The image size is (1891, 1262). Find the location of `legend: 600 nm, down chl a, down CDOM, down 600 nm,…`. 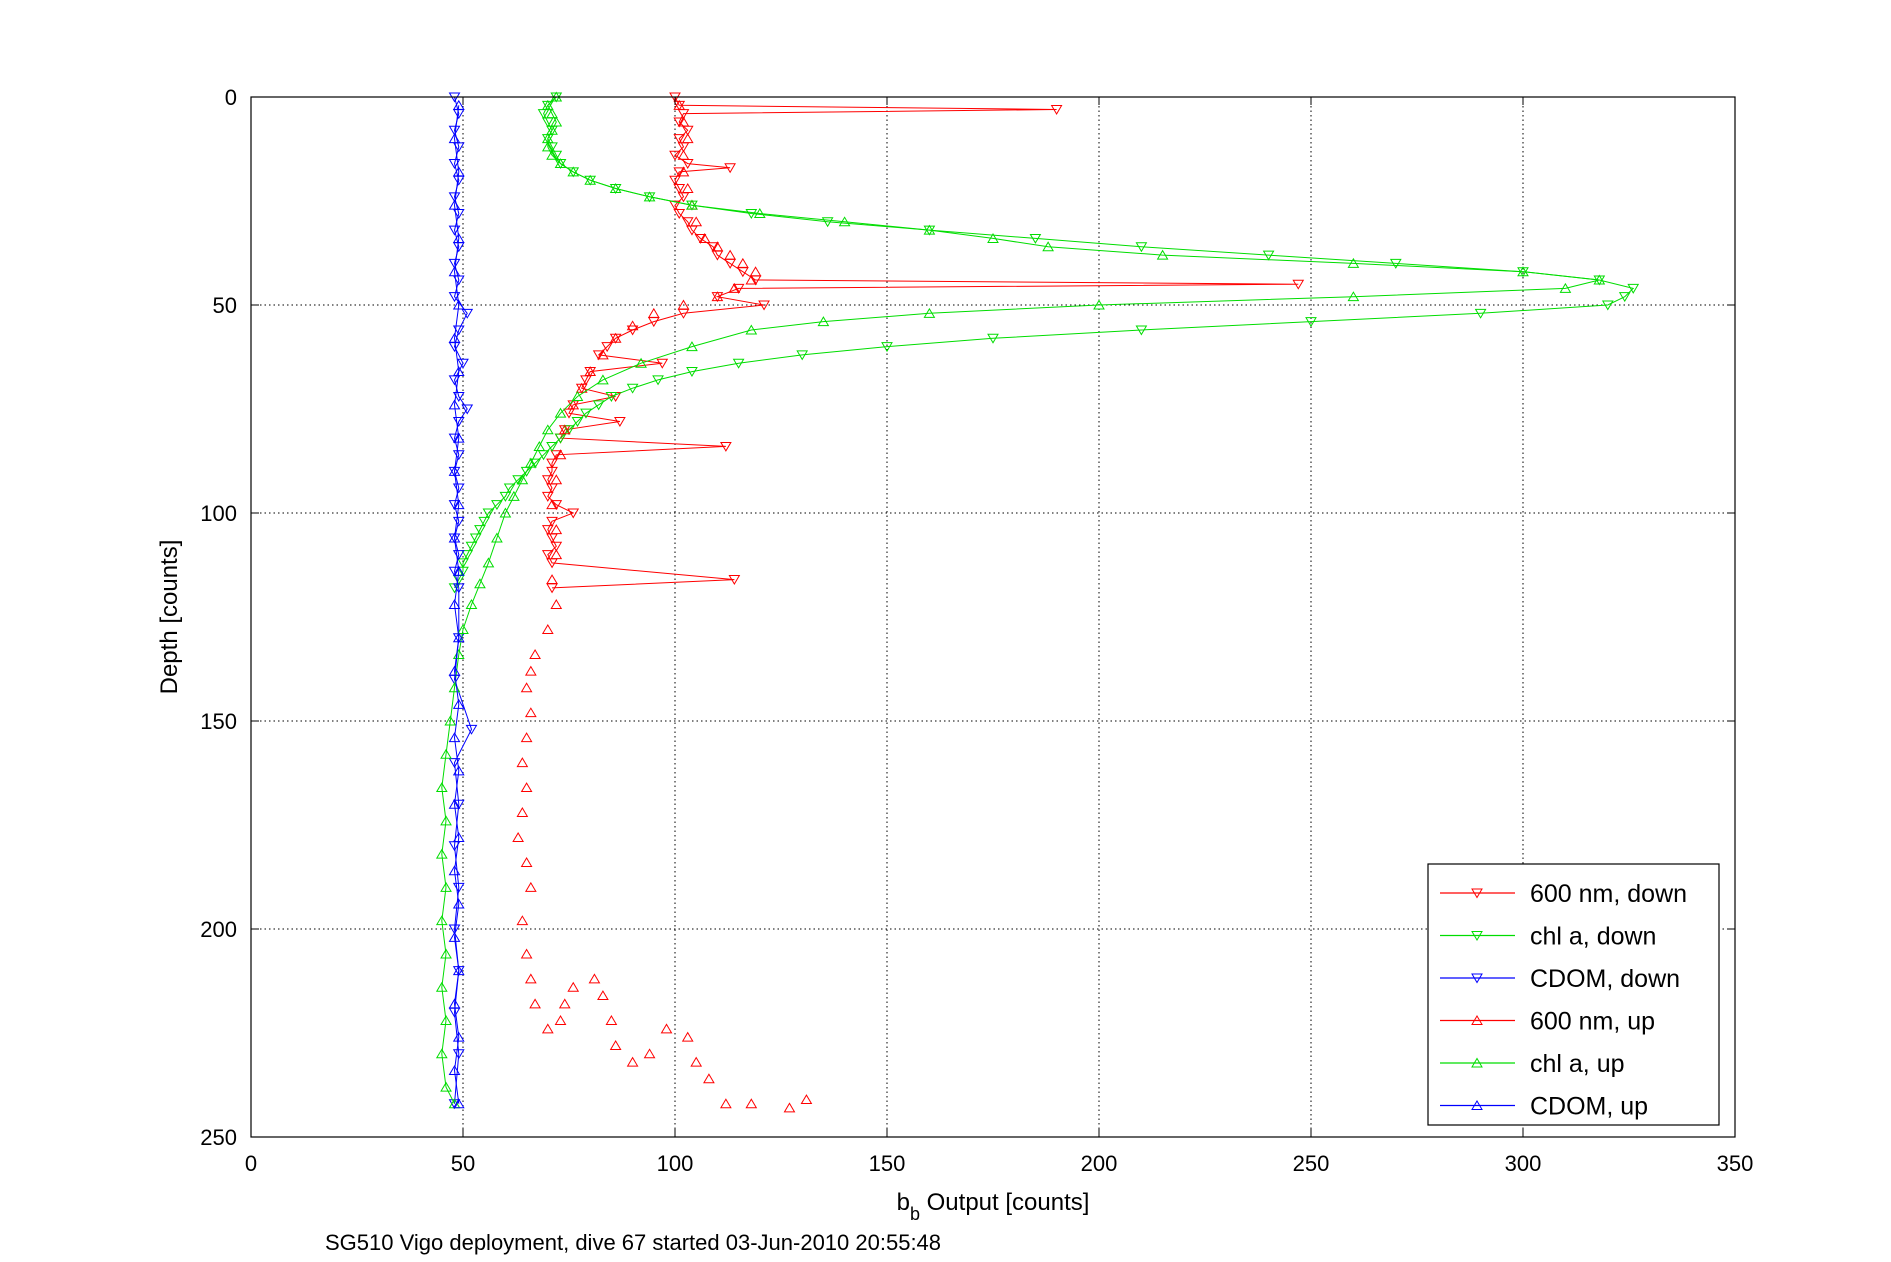

legend: 600 nm, down chl a, down CDOM, down 600 nm,… is located at coordinates (1573, 994).